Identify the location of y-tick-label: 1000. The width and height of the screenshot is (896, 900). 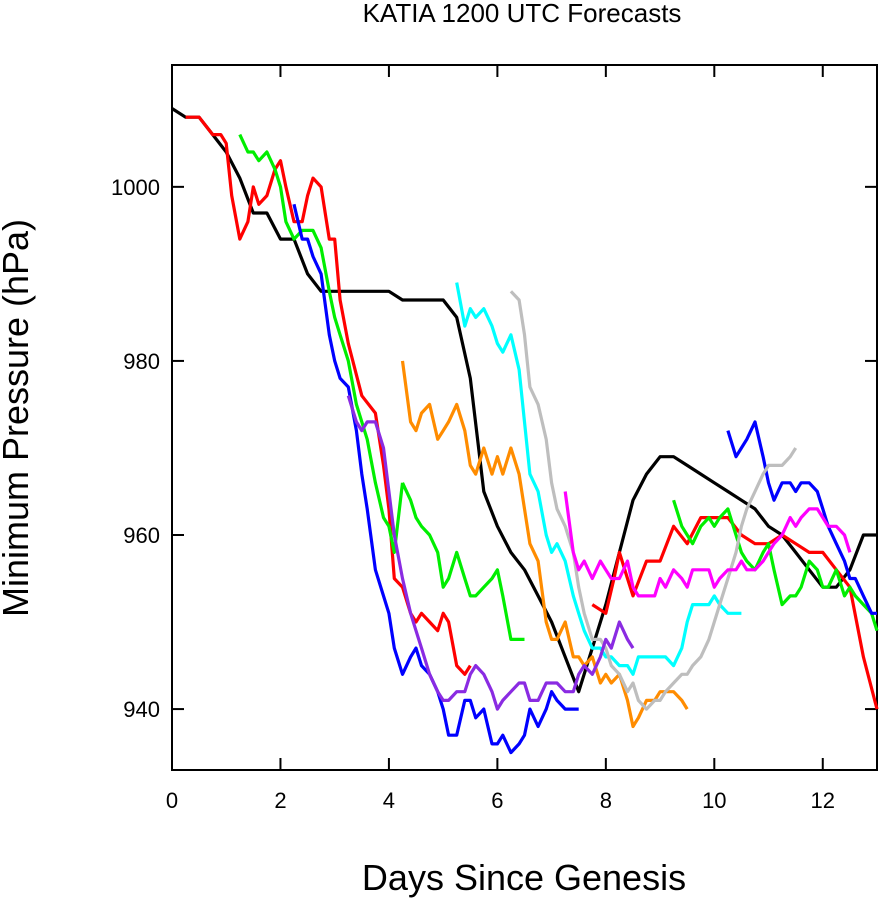
(135, 187).